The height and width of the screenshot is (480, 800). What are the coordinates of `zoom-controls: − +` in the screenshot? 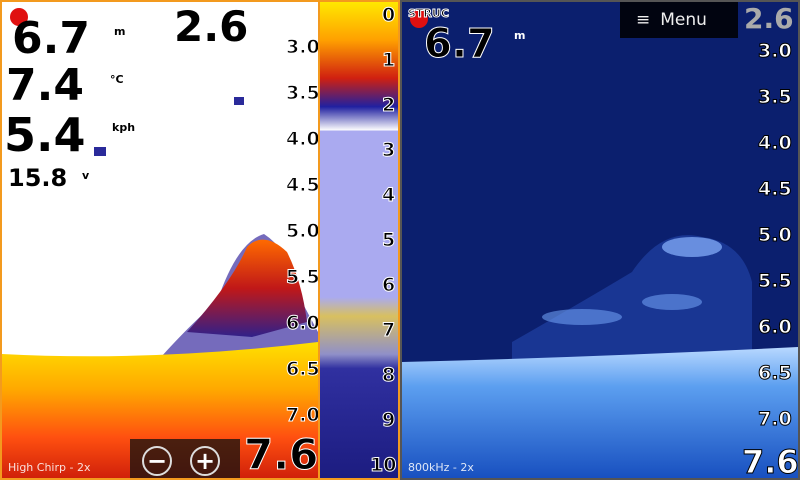 It's located at (185, 458).